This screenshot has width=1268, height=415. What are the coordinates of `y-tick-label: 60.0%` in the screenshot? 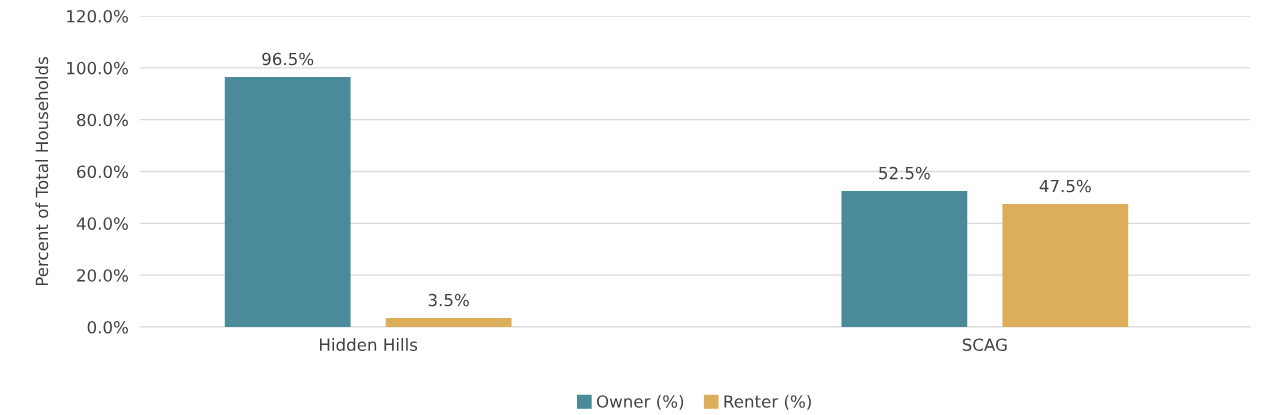 It's located at (102, 172).